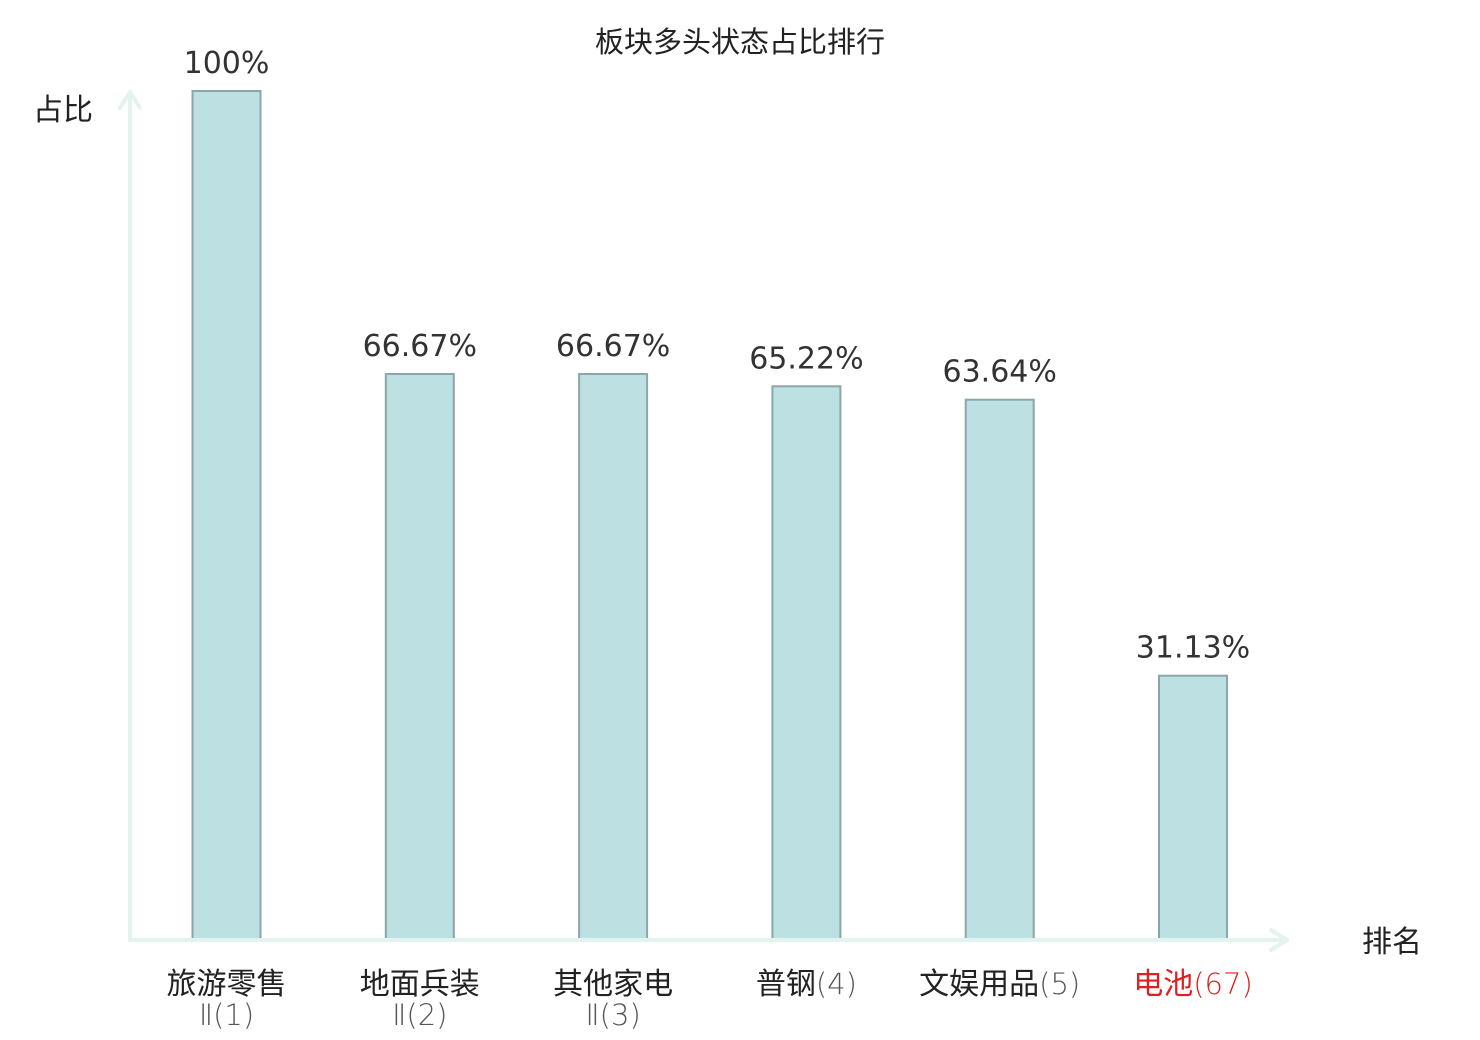 The width and height of the screenshot is (1480, 1040). I want to click on x-axis-arrow-icon, so click(1279, 940).